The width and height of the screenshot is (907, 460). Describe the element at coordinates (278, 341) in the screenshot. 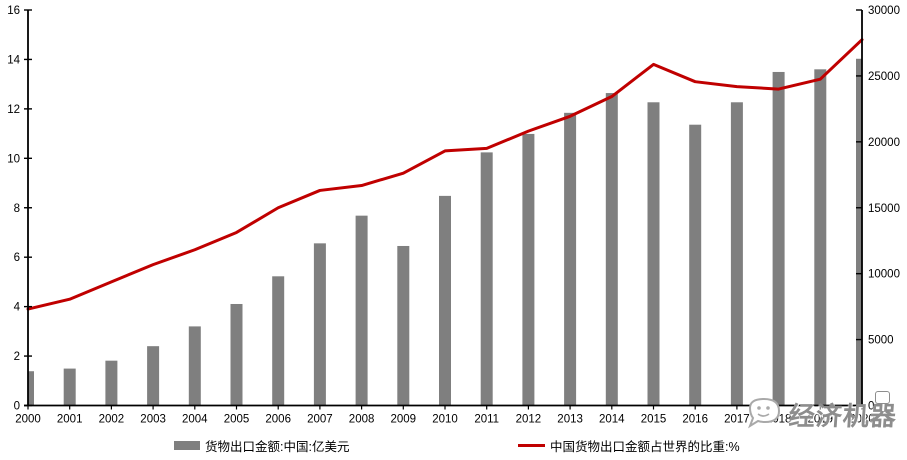

I see `bar-2006` at that location.